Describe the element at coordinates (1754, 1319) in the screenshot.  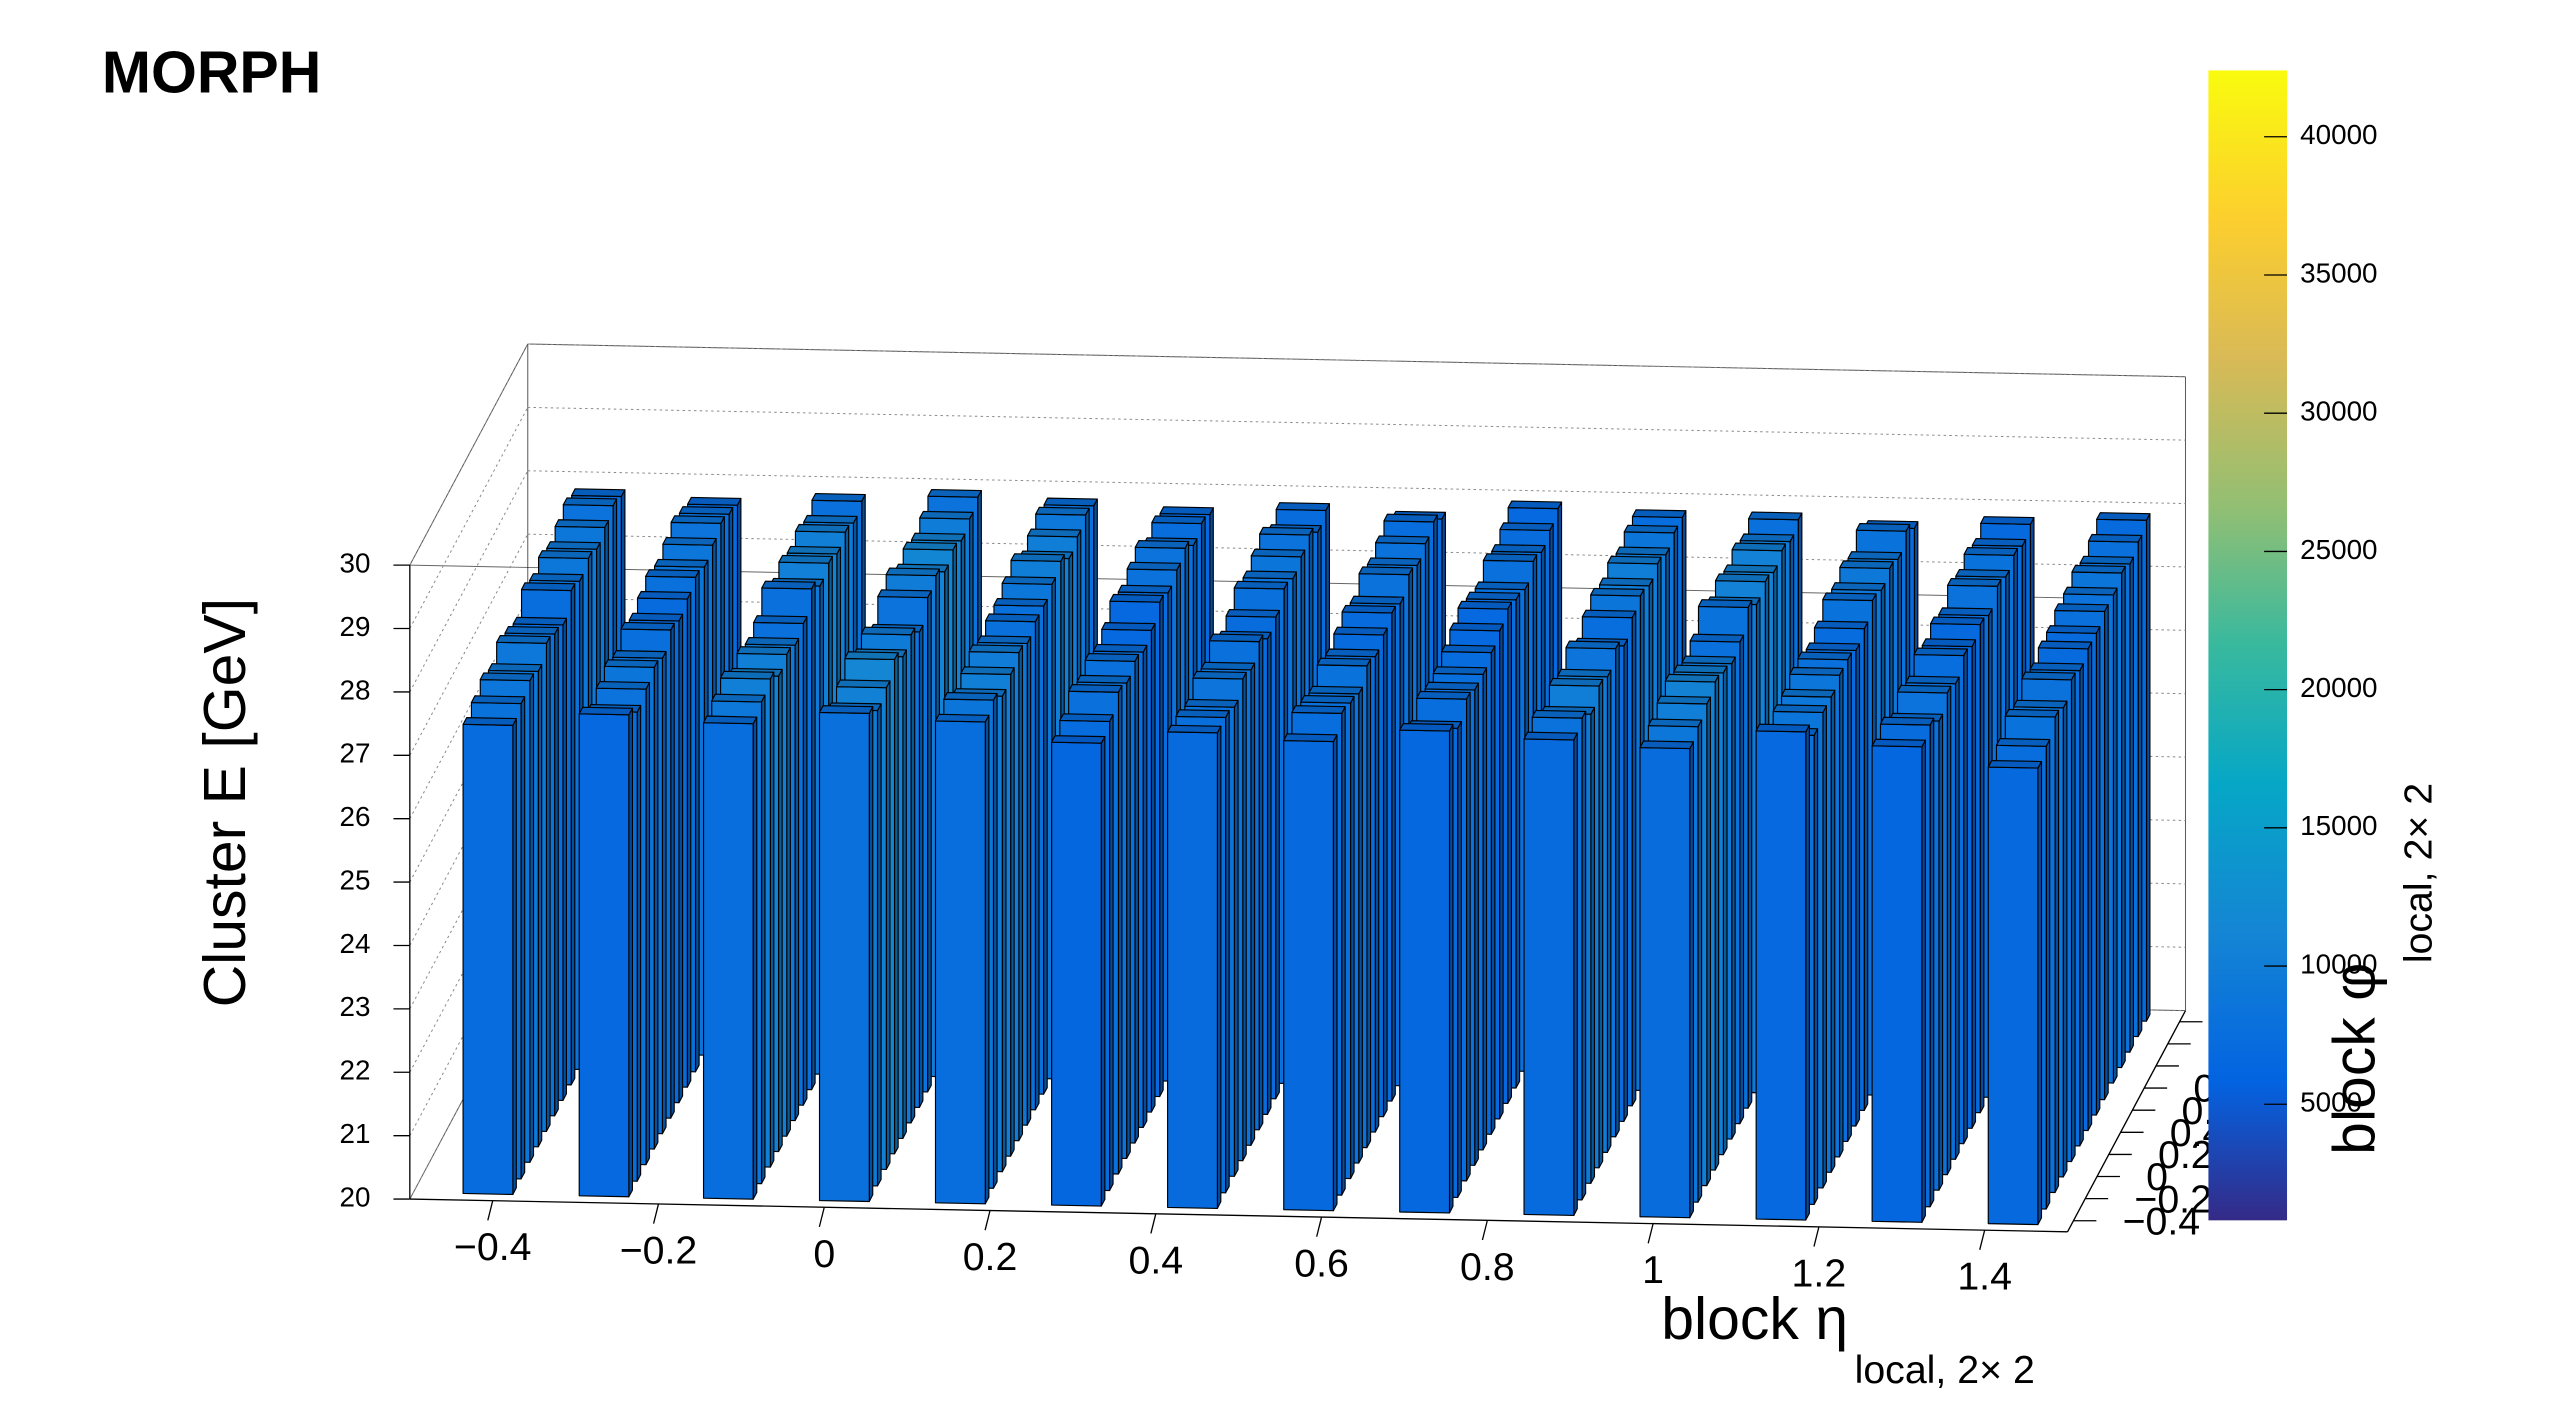
I see `x-axis-title: block η` at that location.